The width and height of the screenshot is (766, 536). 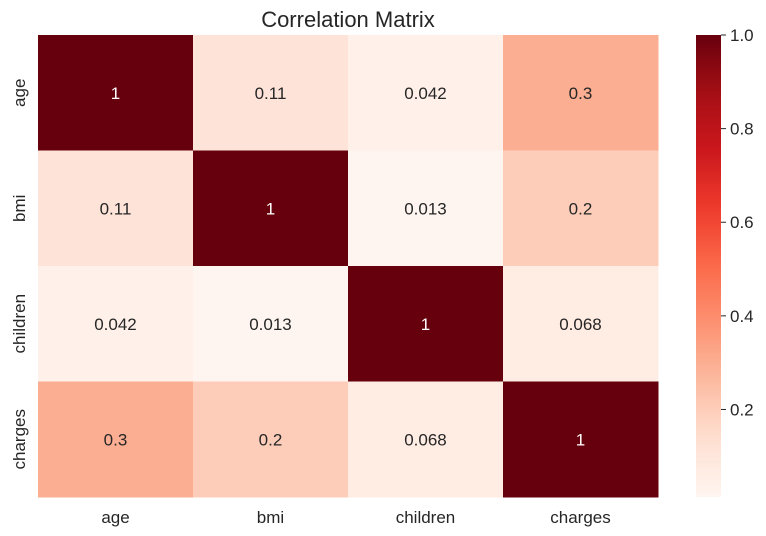 What do you see at coordinates (355, 517) in the screenshot?
I see `x-axis-tick-labels: age bmi children charges` at bounding box center [355, 517].